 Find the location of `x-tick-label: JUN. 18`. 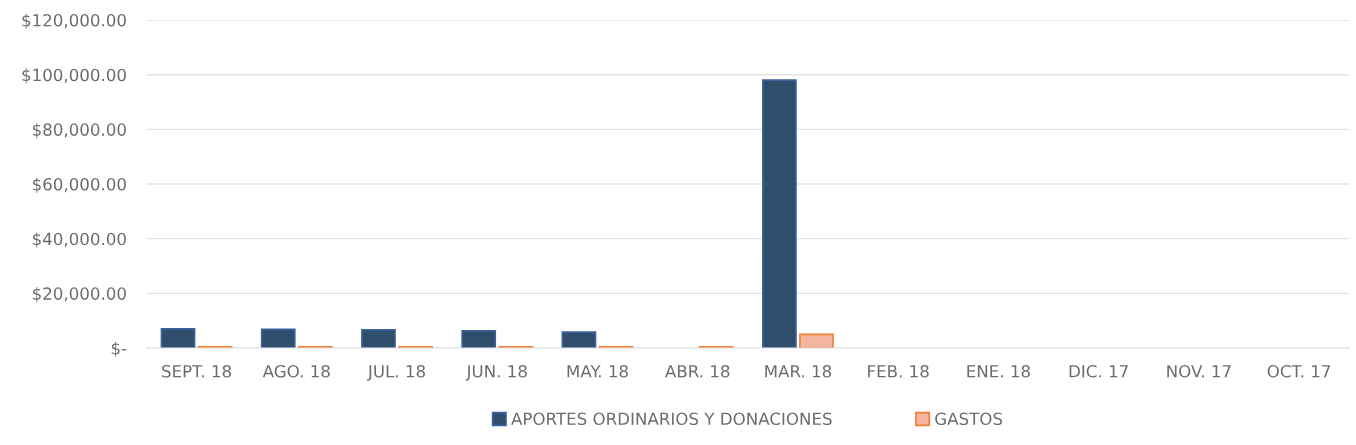

x-tick-label: JUN. 18 is located at coordinates (496, 372).